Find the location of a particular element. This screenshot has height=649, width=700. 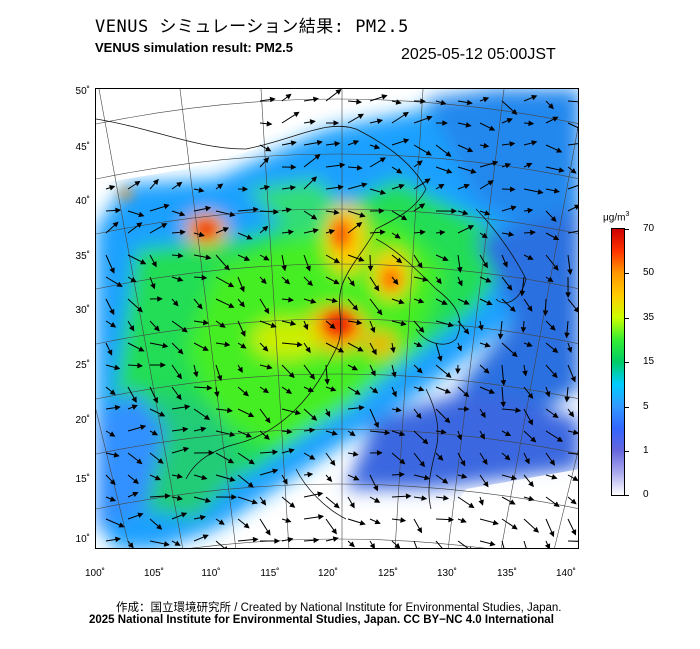

colorbar-tick-mark is located at coordinates (626, 318).